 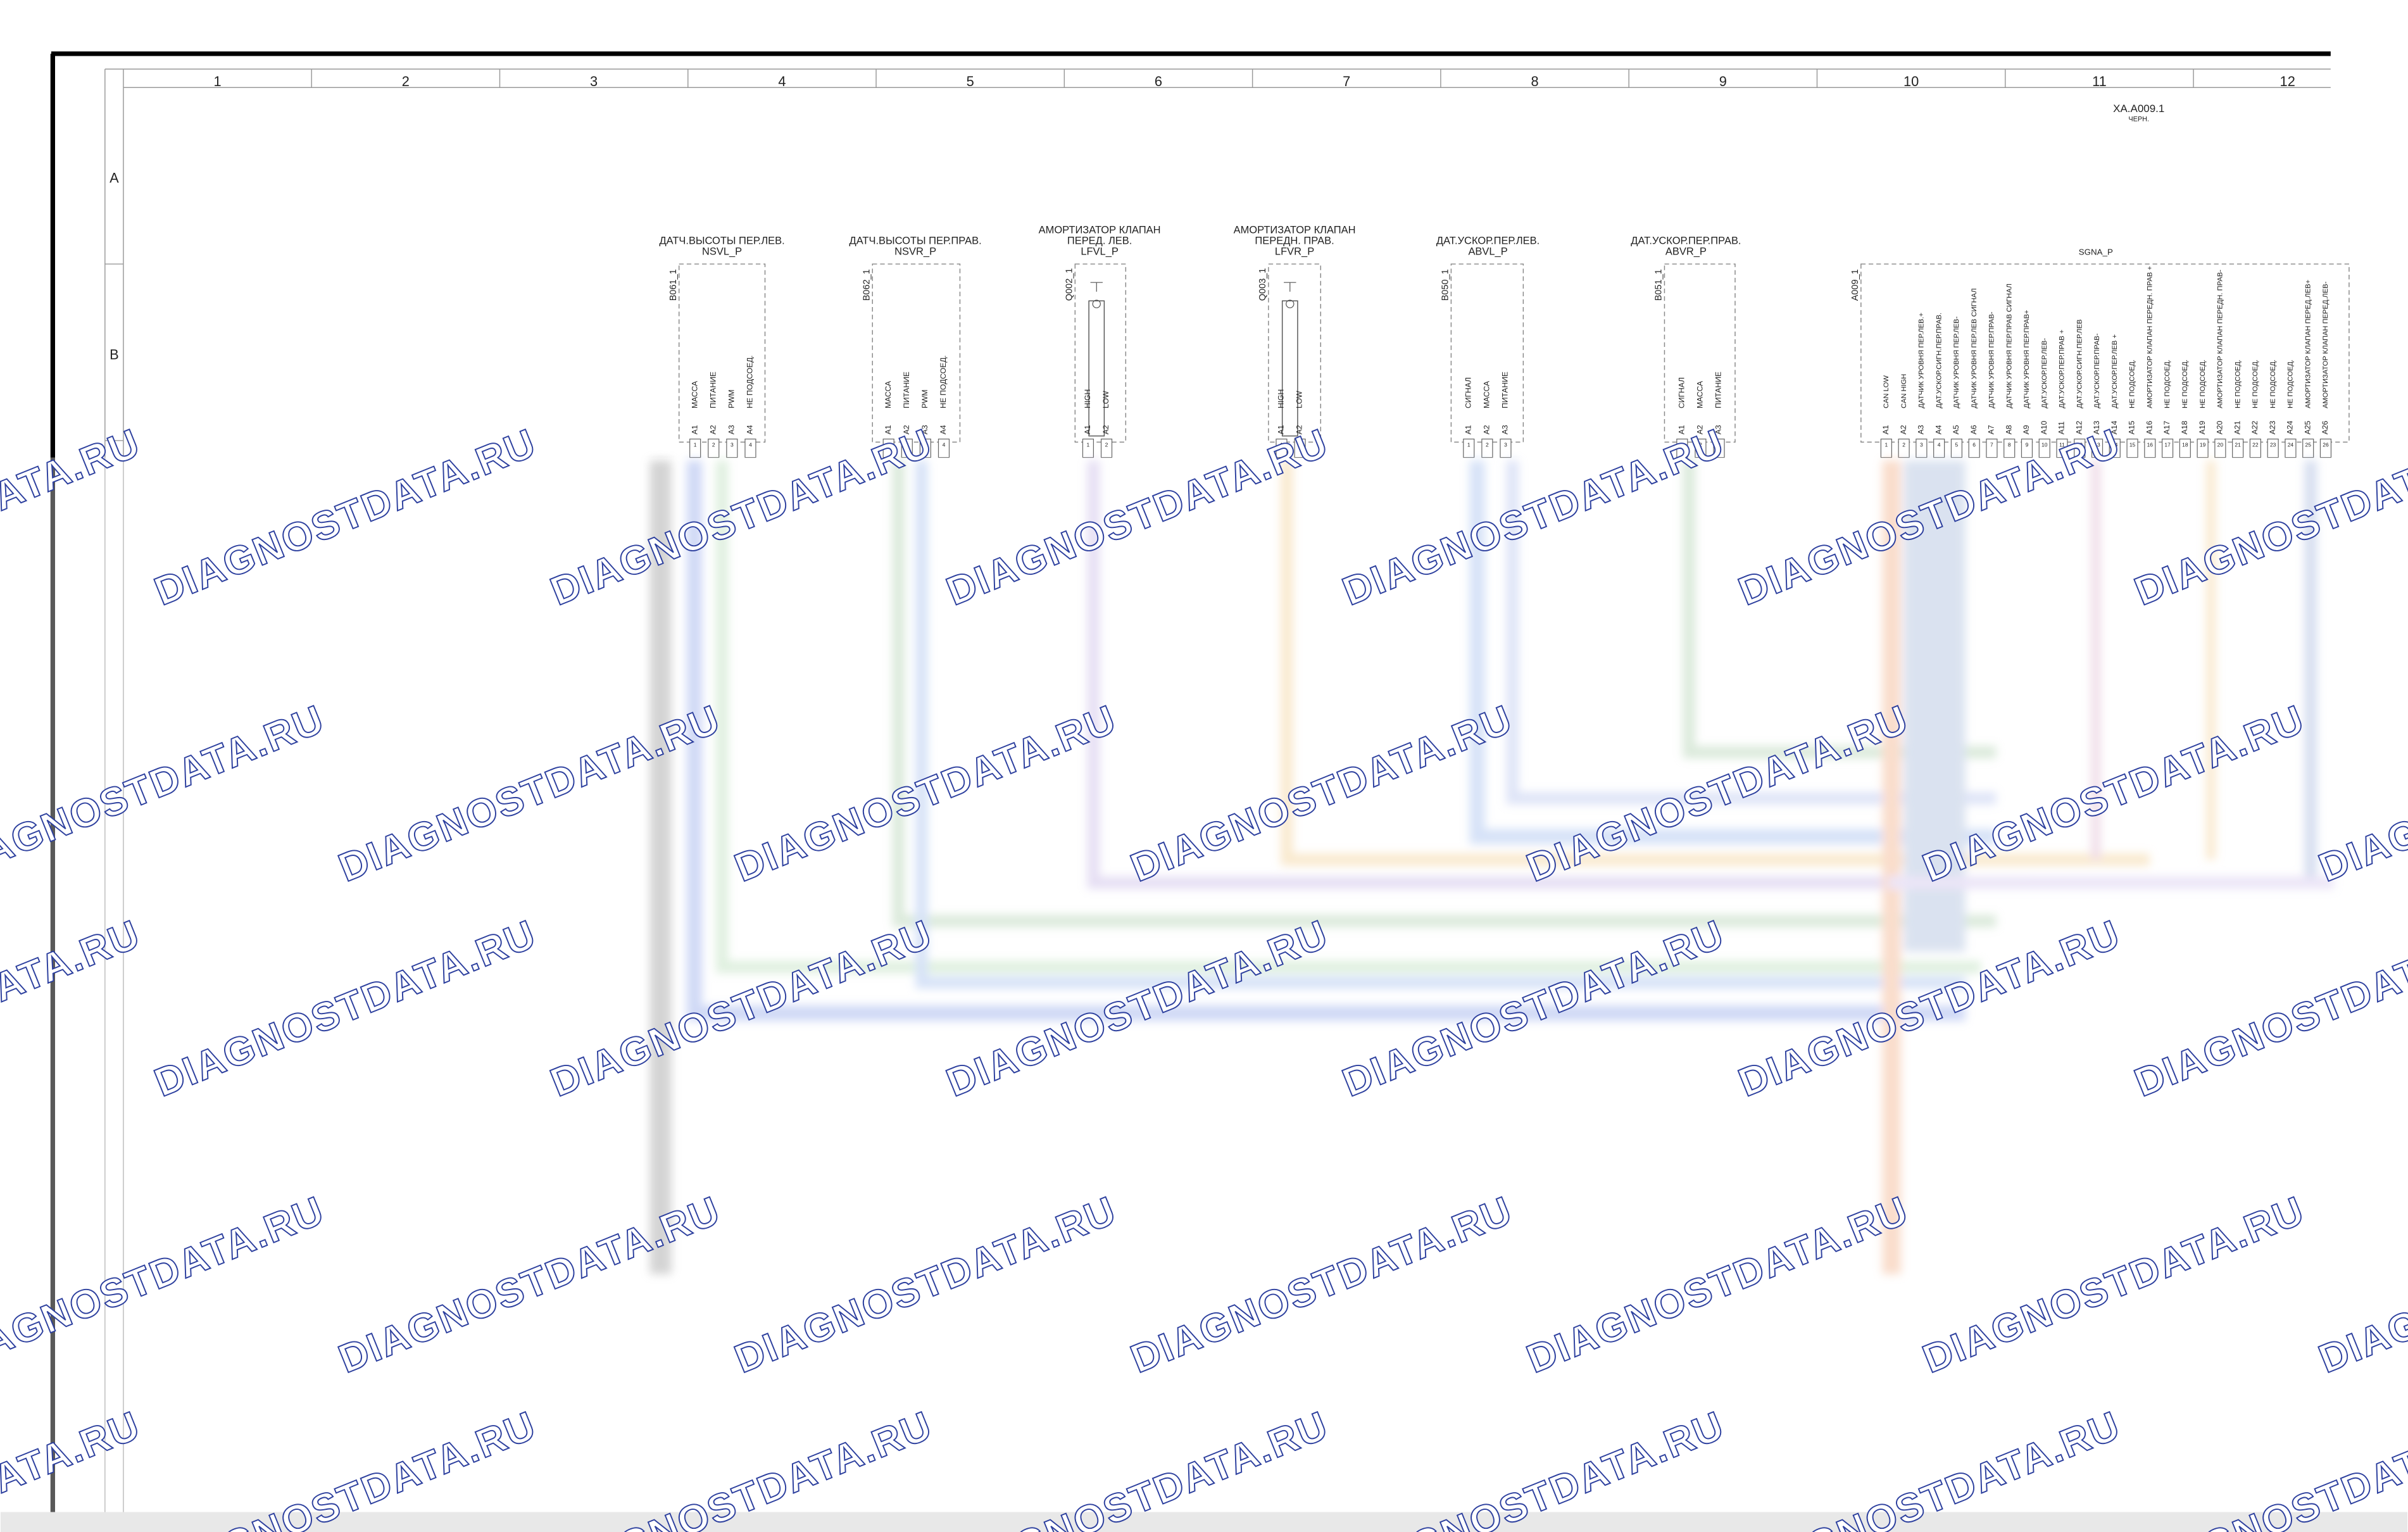 What do you see at coordinates (916, 241) in the screenshot?
I see `component-title: ДАТЧ.ВЫСОТЫ ПЕР.ПРАВ.` at bounding box center [916, 241].